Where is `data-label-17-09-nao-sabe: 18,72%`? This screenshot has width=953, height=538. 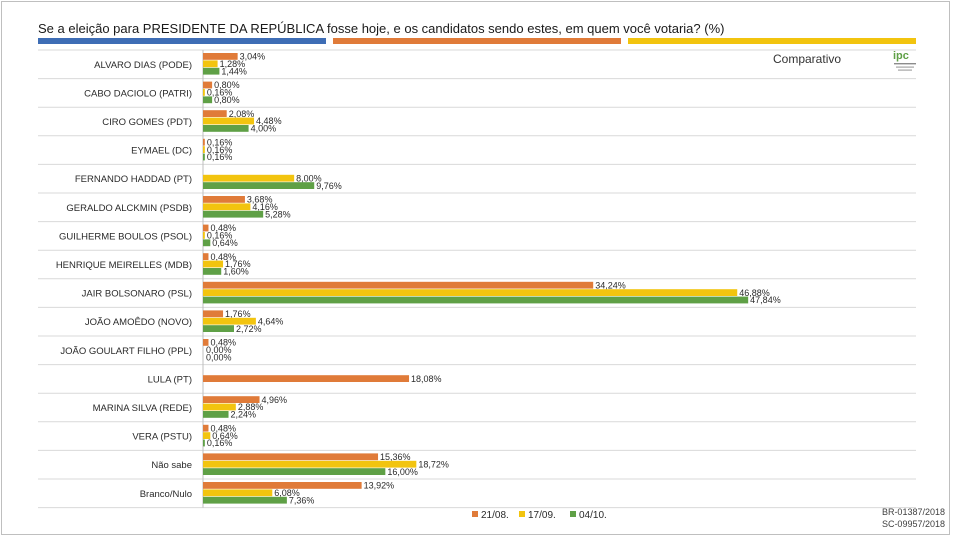
data-label-17-09-nao-sabe: 18,72% is located at coordinates (433, 464).